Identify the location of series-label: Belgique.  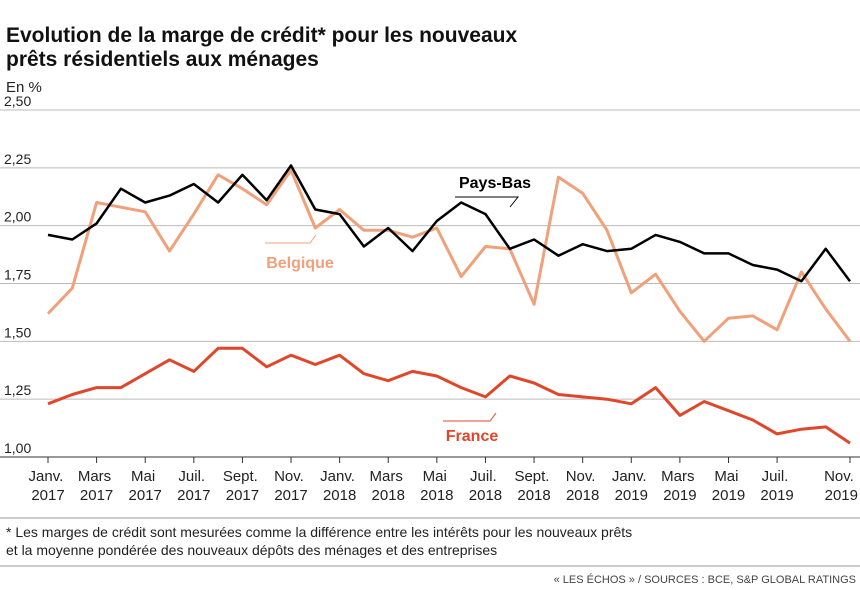
(300, 263).